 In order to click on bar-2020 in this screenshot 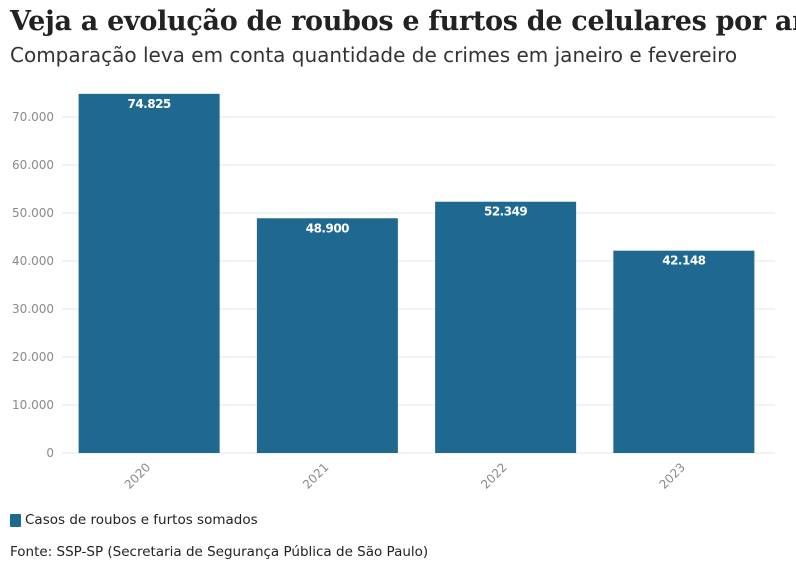, I will do `click(149, 273)`.